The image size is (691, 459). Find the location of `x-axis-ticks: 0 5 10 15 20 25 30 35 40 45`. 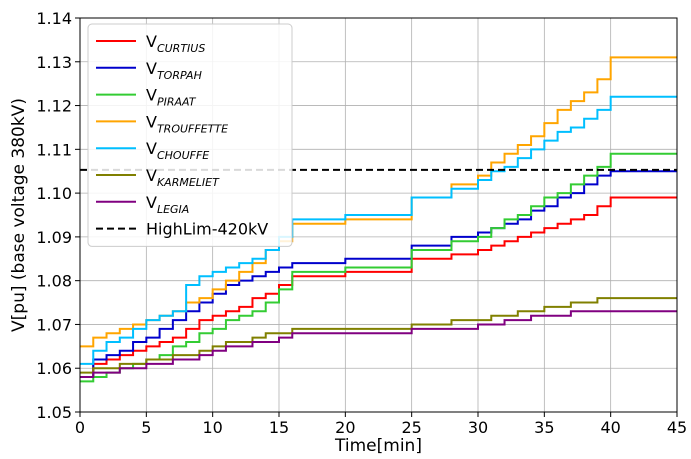

x-axis-ticks: 0 5 10 15 20 25 30 35 40 45 is located at coordinates (381, 424).